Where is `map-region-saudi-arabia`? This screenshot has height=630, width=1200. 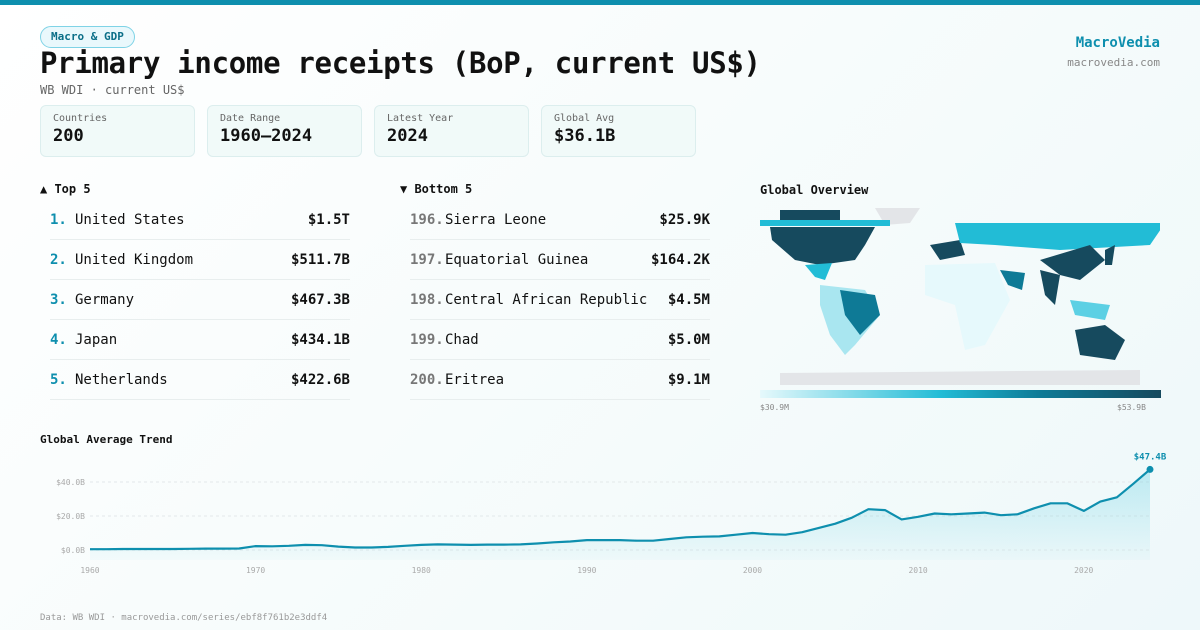 map-region-saudi-arabia is located at coordinates (1012, 280).